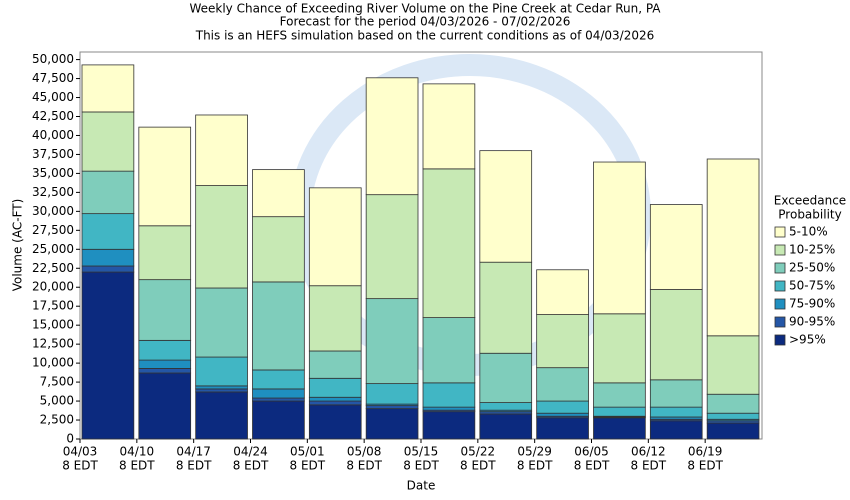 The height and width of the screenshot is (500, 850). What do you see at coordinates (53, 173) in the screenshot?
I see `y-tick-label: 35,000` at bounding box center [53, 173].